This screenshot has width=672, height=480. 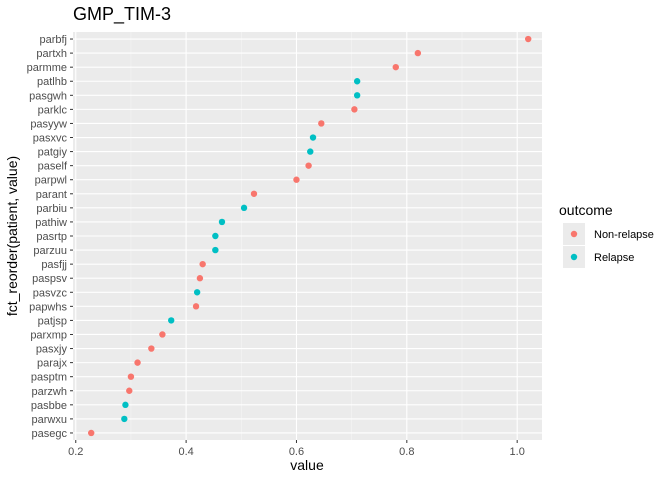 I want to click on point-pasrtp, so click(x=215, y=236).